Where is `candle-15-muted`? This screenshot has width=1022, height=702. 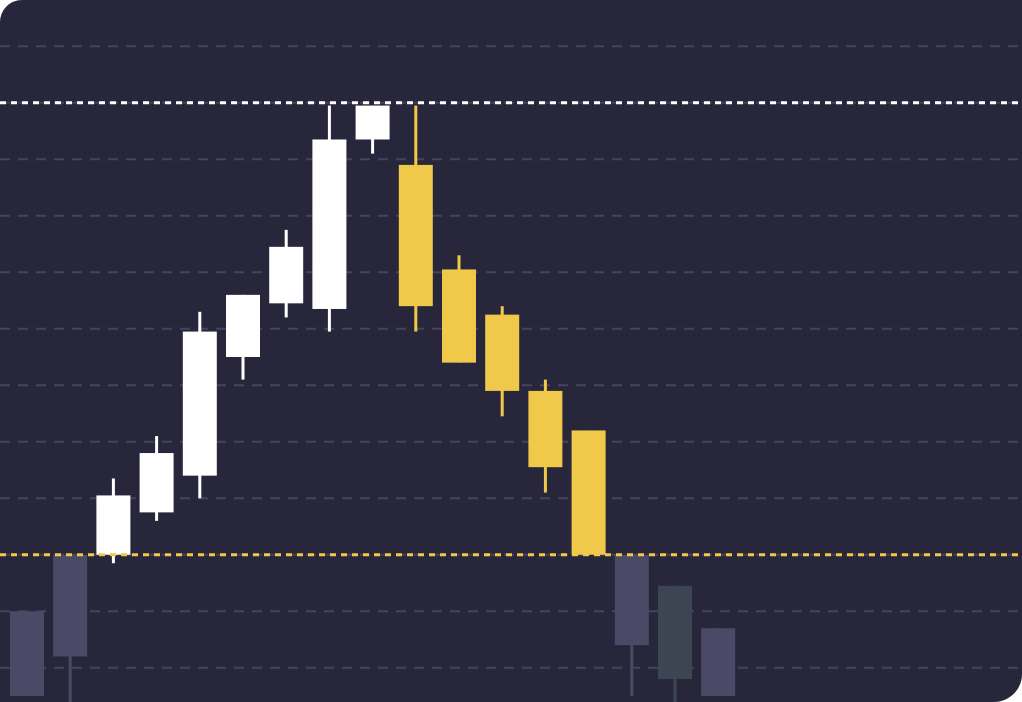 candle-15-muted is located at coordinates (675, 643).